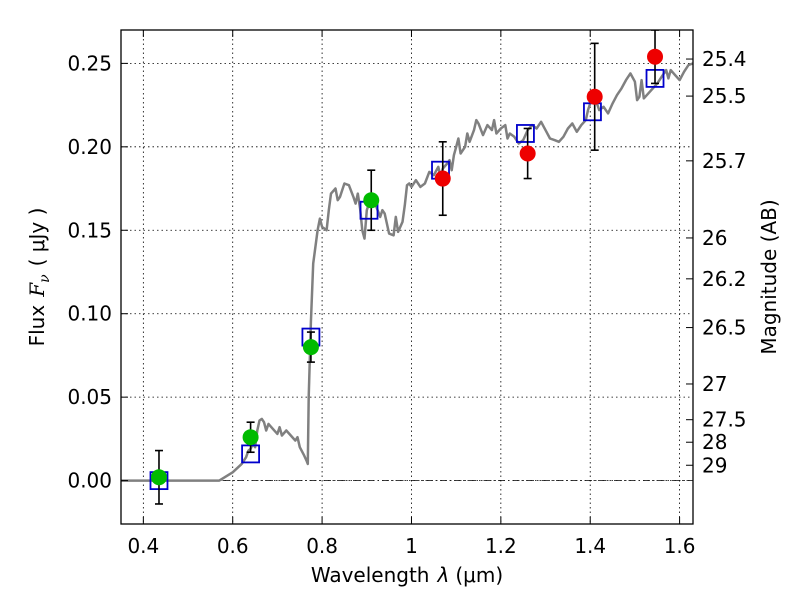 This screenshot has height=600, width=800. Describe the element at coordinates (37, 290) in the screenshot. I see `y-axis-label-symbol: F` at that location.